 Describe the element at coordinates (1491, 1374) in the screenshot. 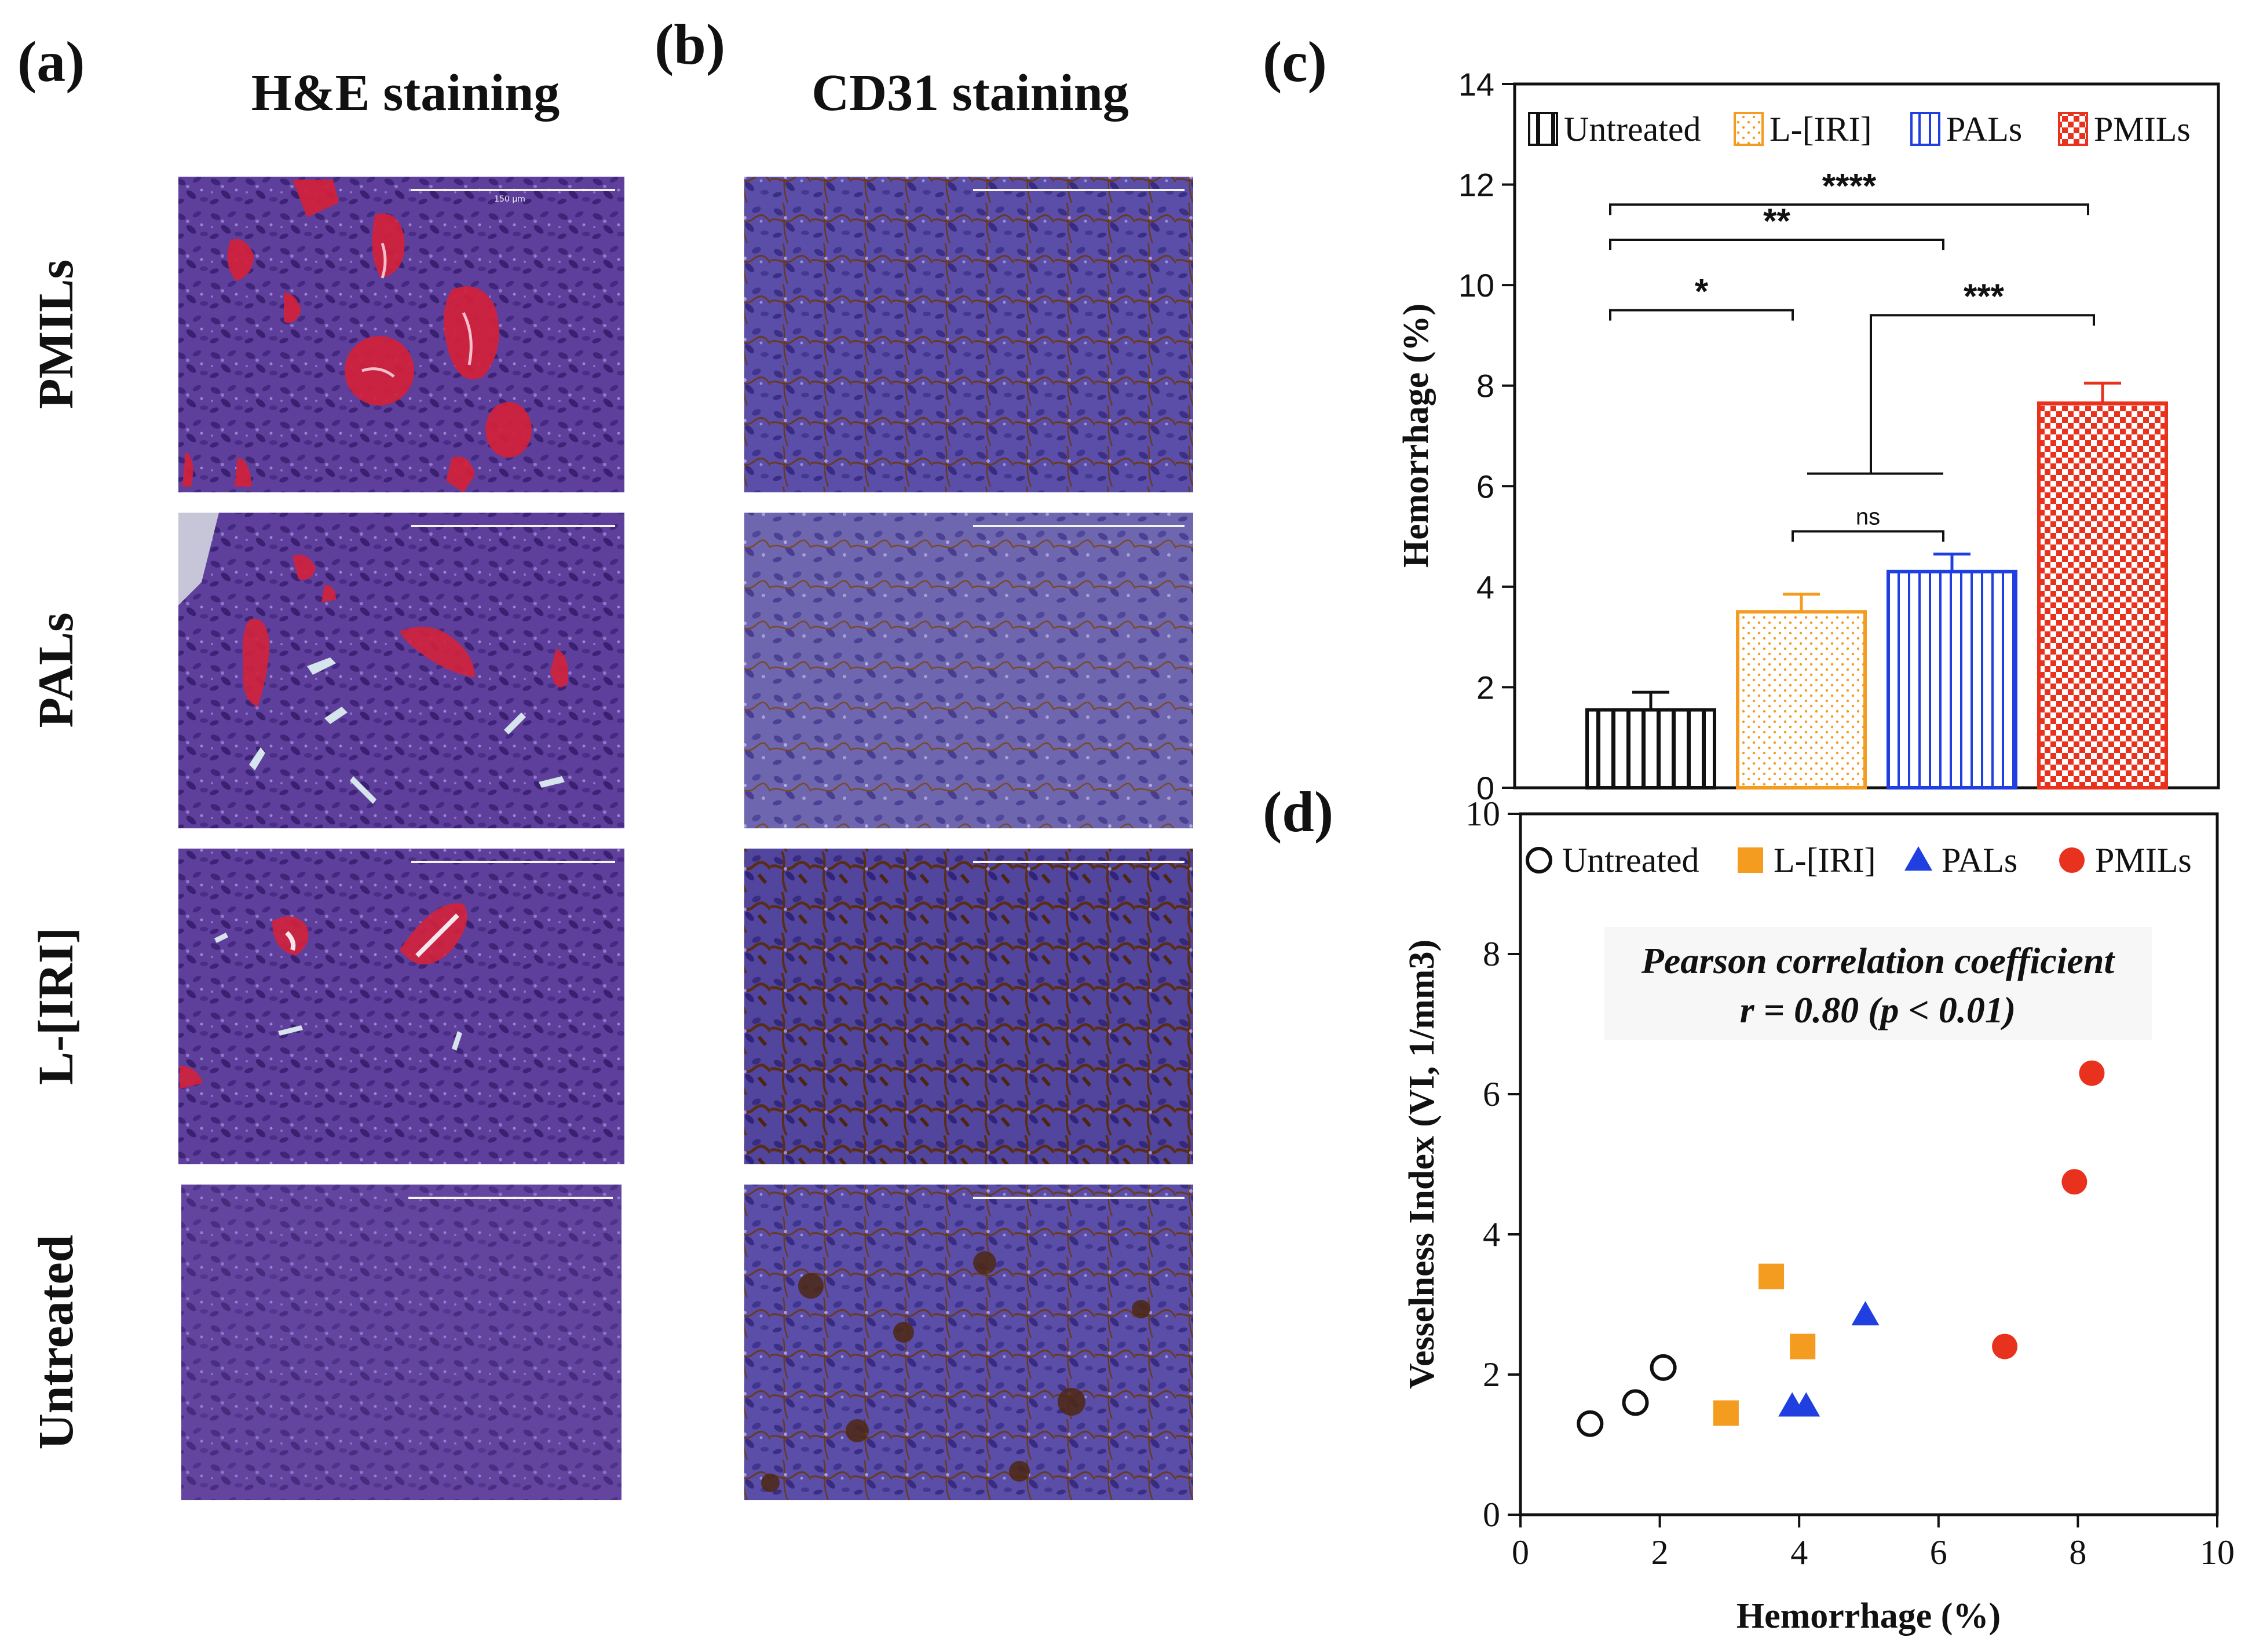

I see `scatter-y-tick-label: 2` at that location.